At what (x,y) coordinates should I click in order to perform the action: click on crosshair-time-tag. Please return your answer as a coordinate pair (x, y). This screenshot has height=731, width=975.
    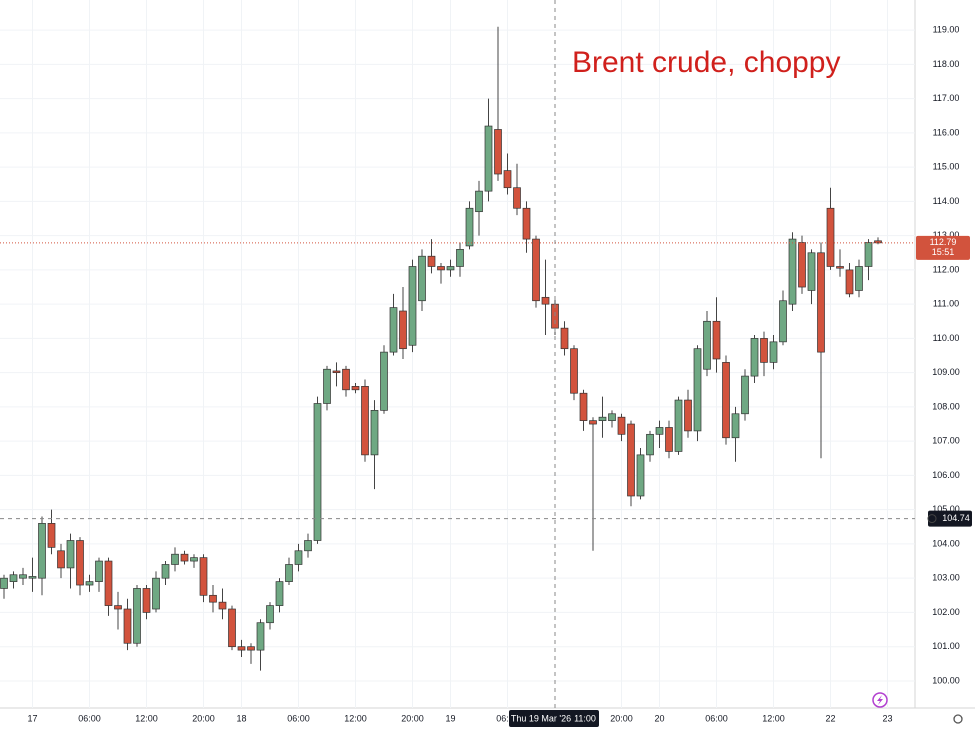
    Looking at the image, I should click on (554, 718).